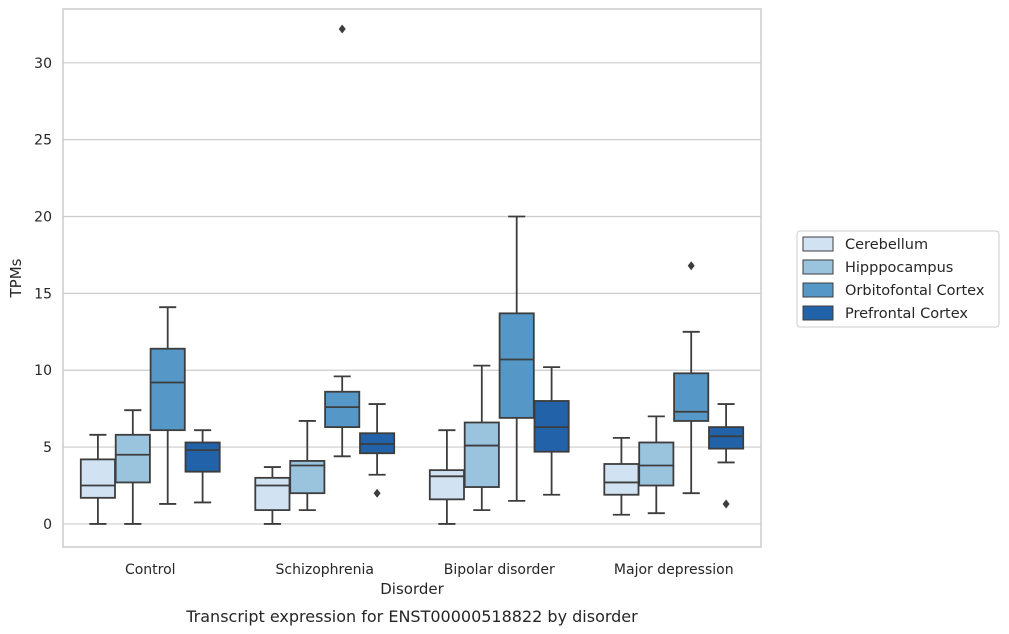 The height and width of the screenshot is (634, 1009). What do you see at coordinates (43, 218) in the screenshot?
I see `y-tick-label: 20` at bounding box center [43, 218].